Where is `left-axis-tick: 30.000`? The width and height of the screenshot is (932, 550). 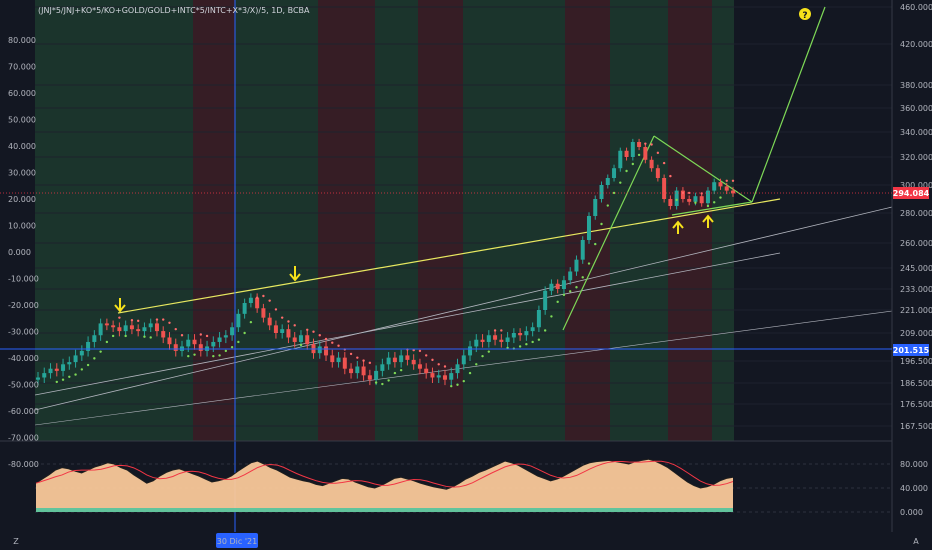 left-axis-tick: 30.000 is located at coordinates (22, 173).